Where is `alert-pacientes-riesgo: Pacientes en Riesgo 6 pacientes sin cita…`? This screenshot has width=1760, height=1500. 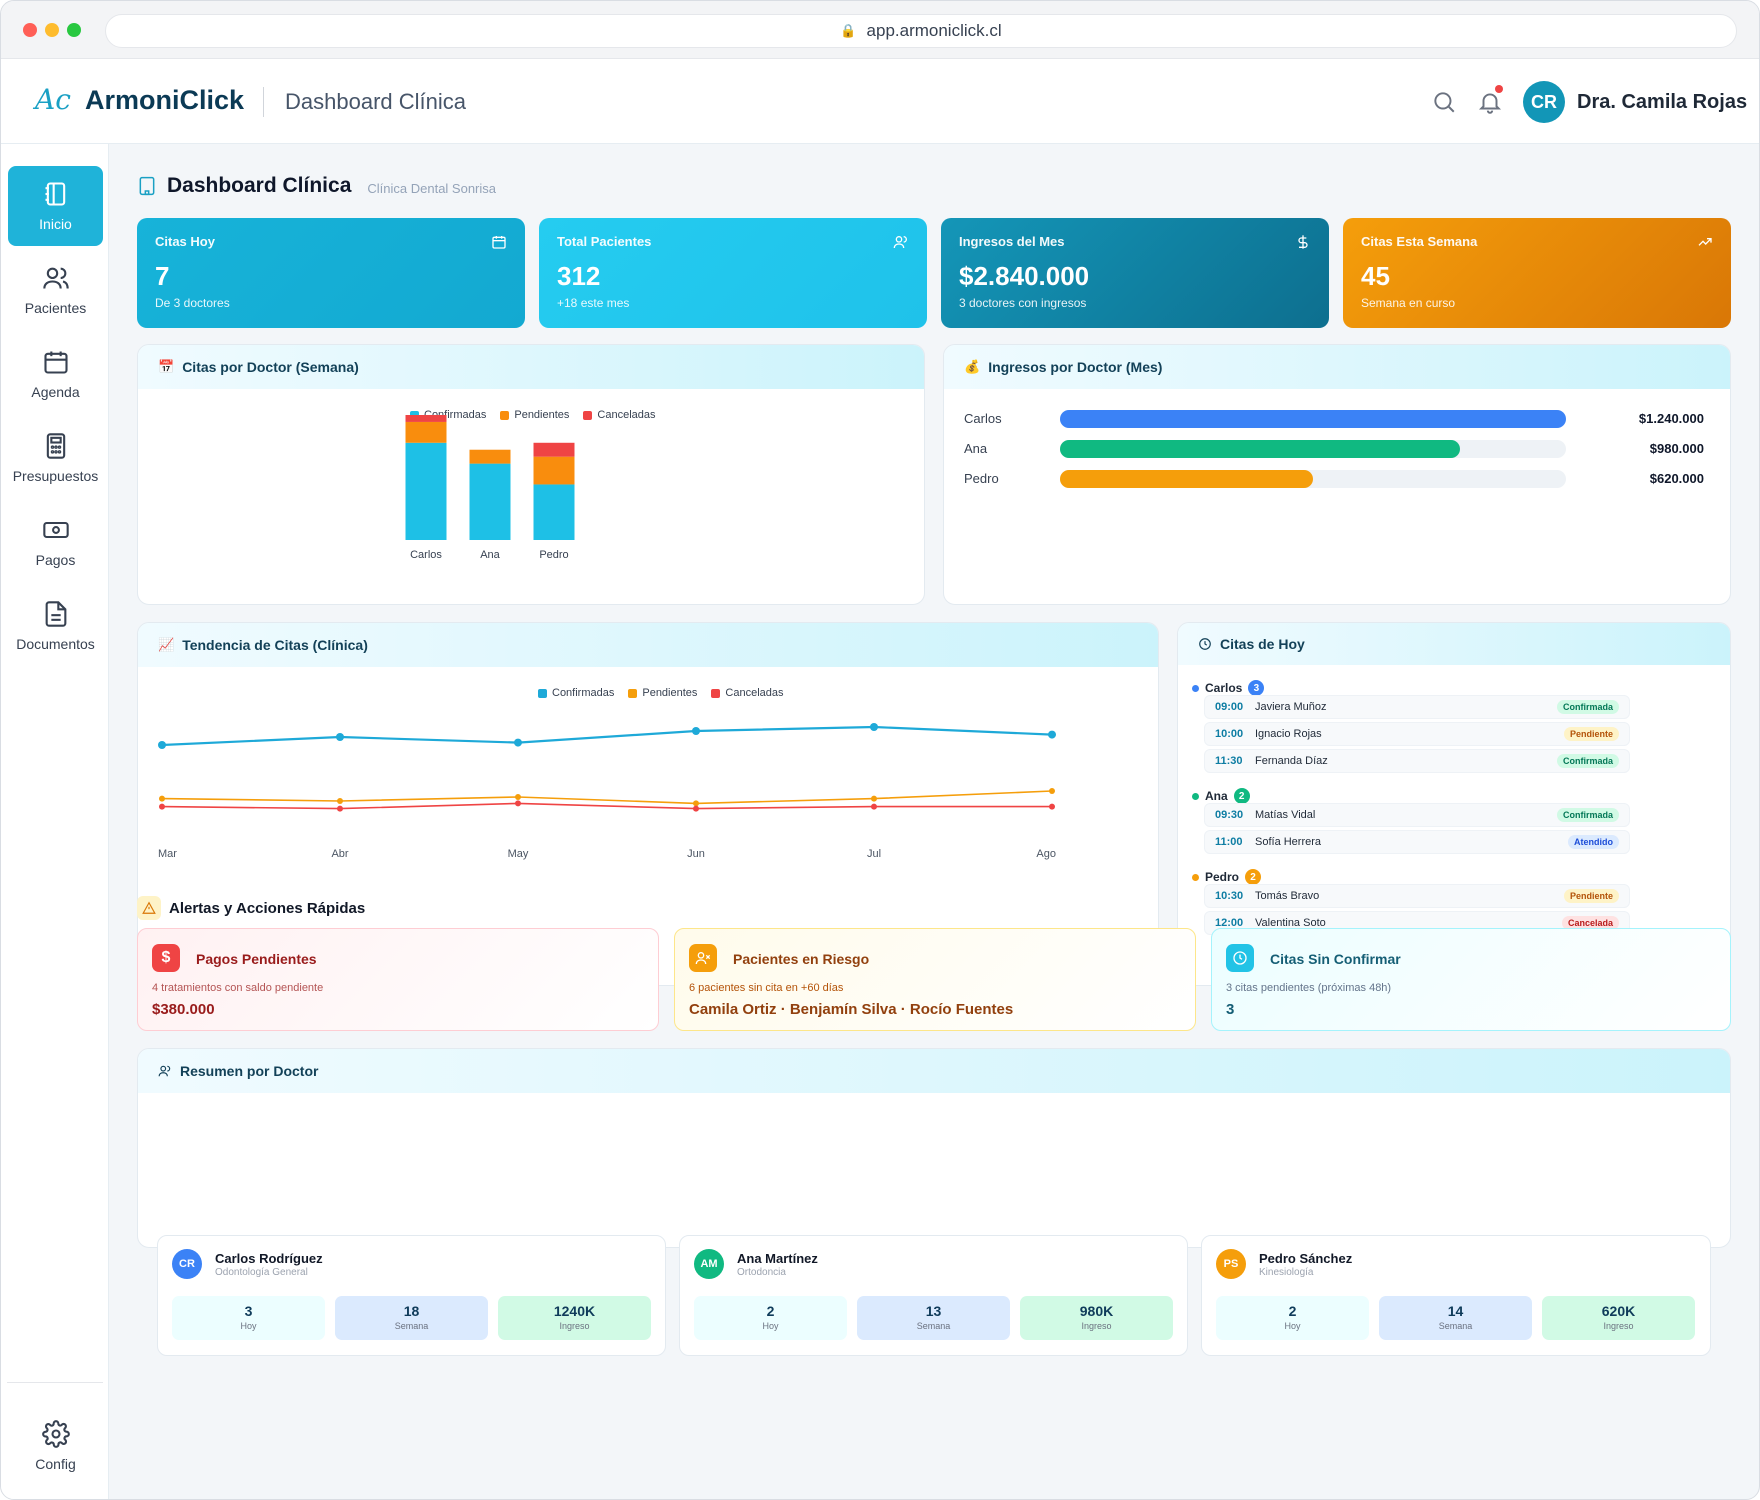
alert-pacientes-riesgo: Pacientes en Riesgo 6 pacientes sin cita… is located at coordinates (935, 979).